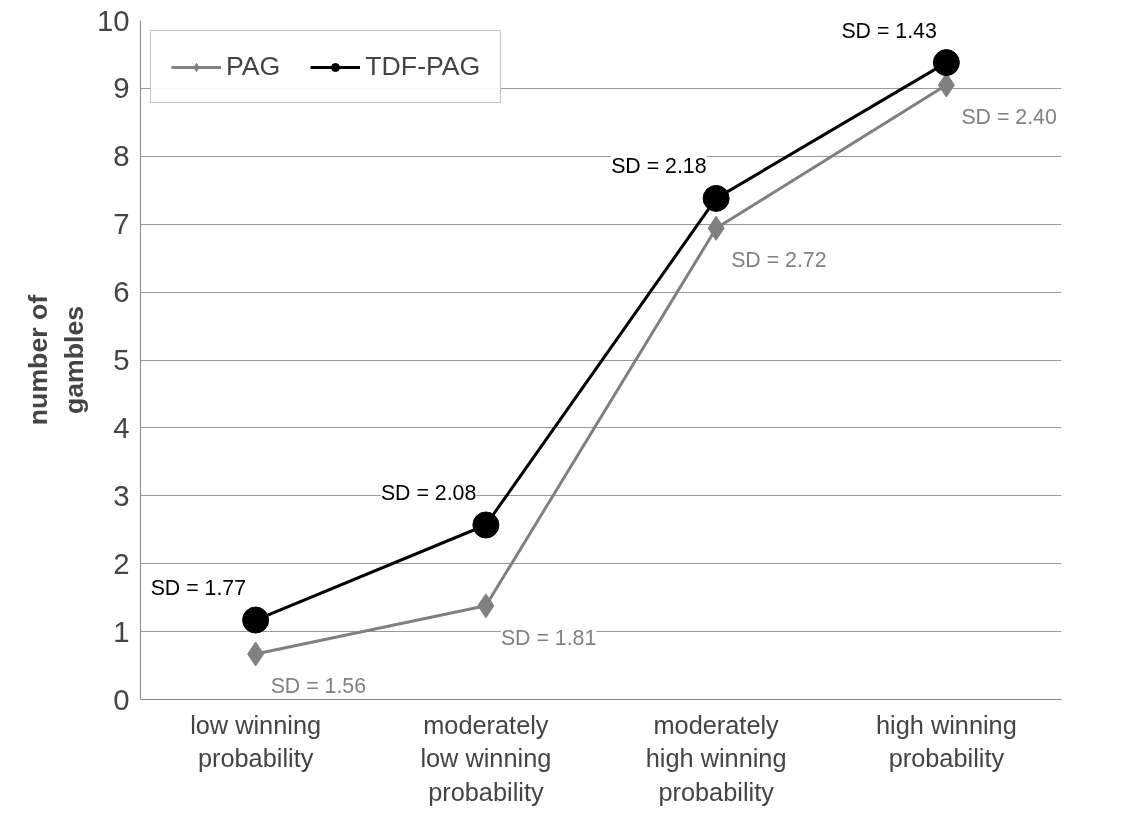 Image resolution: width=1121 pixels, height=819 pixels. What do you see at coordinates (198, 588) in the screenshot?
I see `annotation: SD = 1.77` at bounding box center [198, 588].